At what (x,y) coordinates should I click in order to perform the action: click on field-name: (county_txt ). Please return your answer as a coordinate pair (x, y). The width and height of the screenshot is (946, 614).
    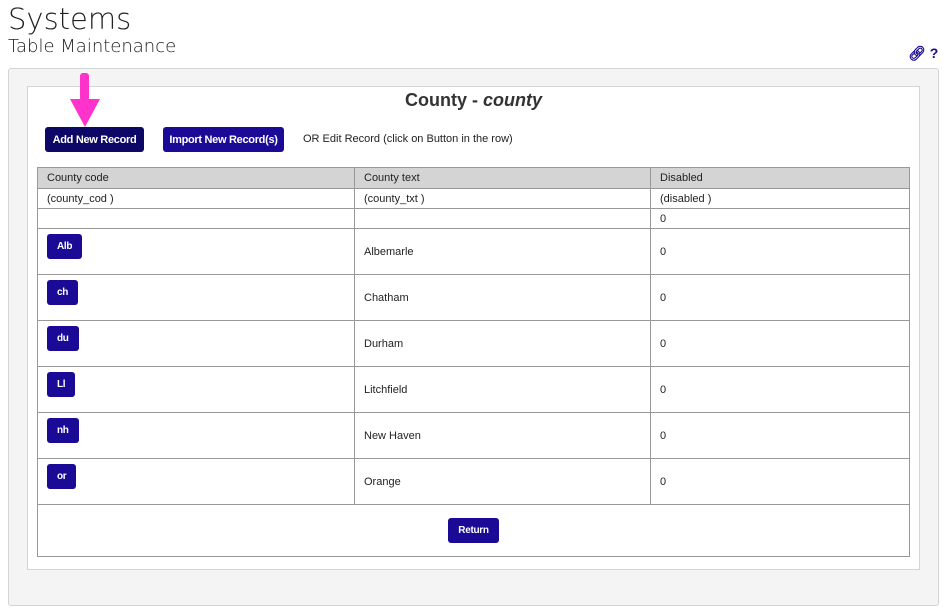
    Looking at the image, I should click on (502, 198).